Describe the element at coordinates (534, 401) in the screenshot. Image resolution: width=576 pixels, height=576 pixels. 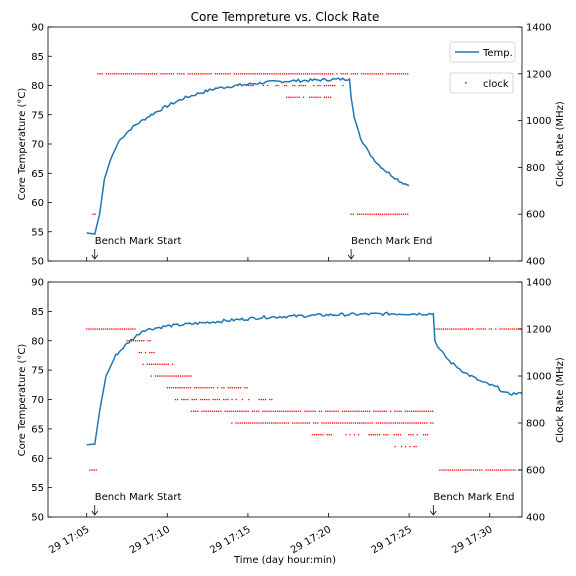
I see `bottom-right-axis: 400 600 800 1000 1200 1400` at that location.